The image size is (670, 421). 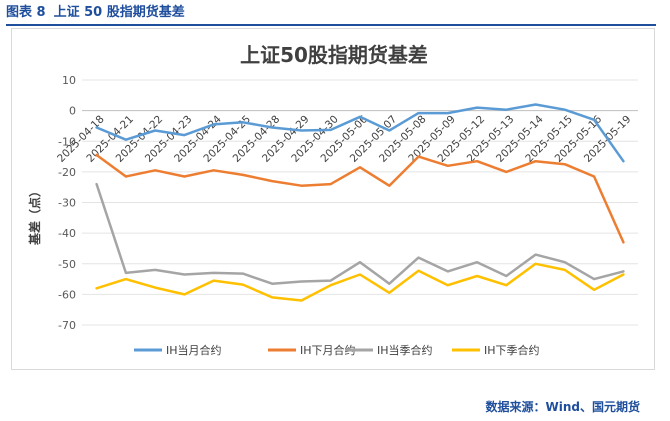 I want to click on legend-label: IH当月合约, so click(x=194, y=350).